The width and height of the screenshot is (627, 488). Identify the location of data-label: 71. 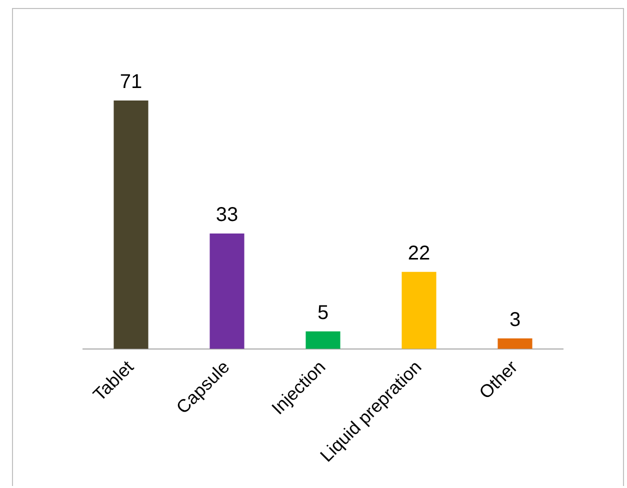
(131, 82).